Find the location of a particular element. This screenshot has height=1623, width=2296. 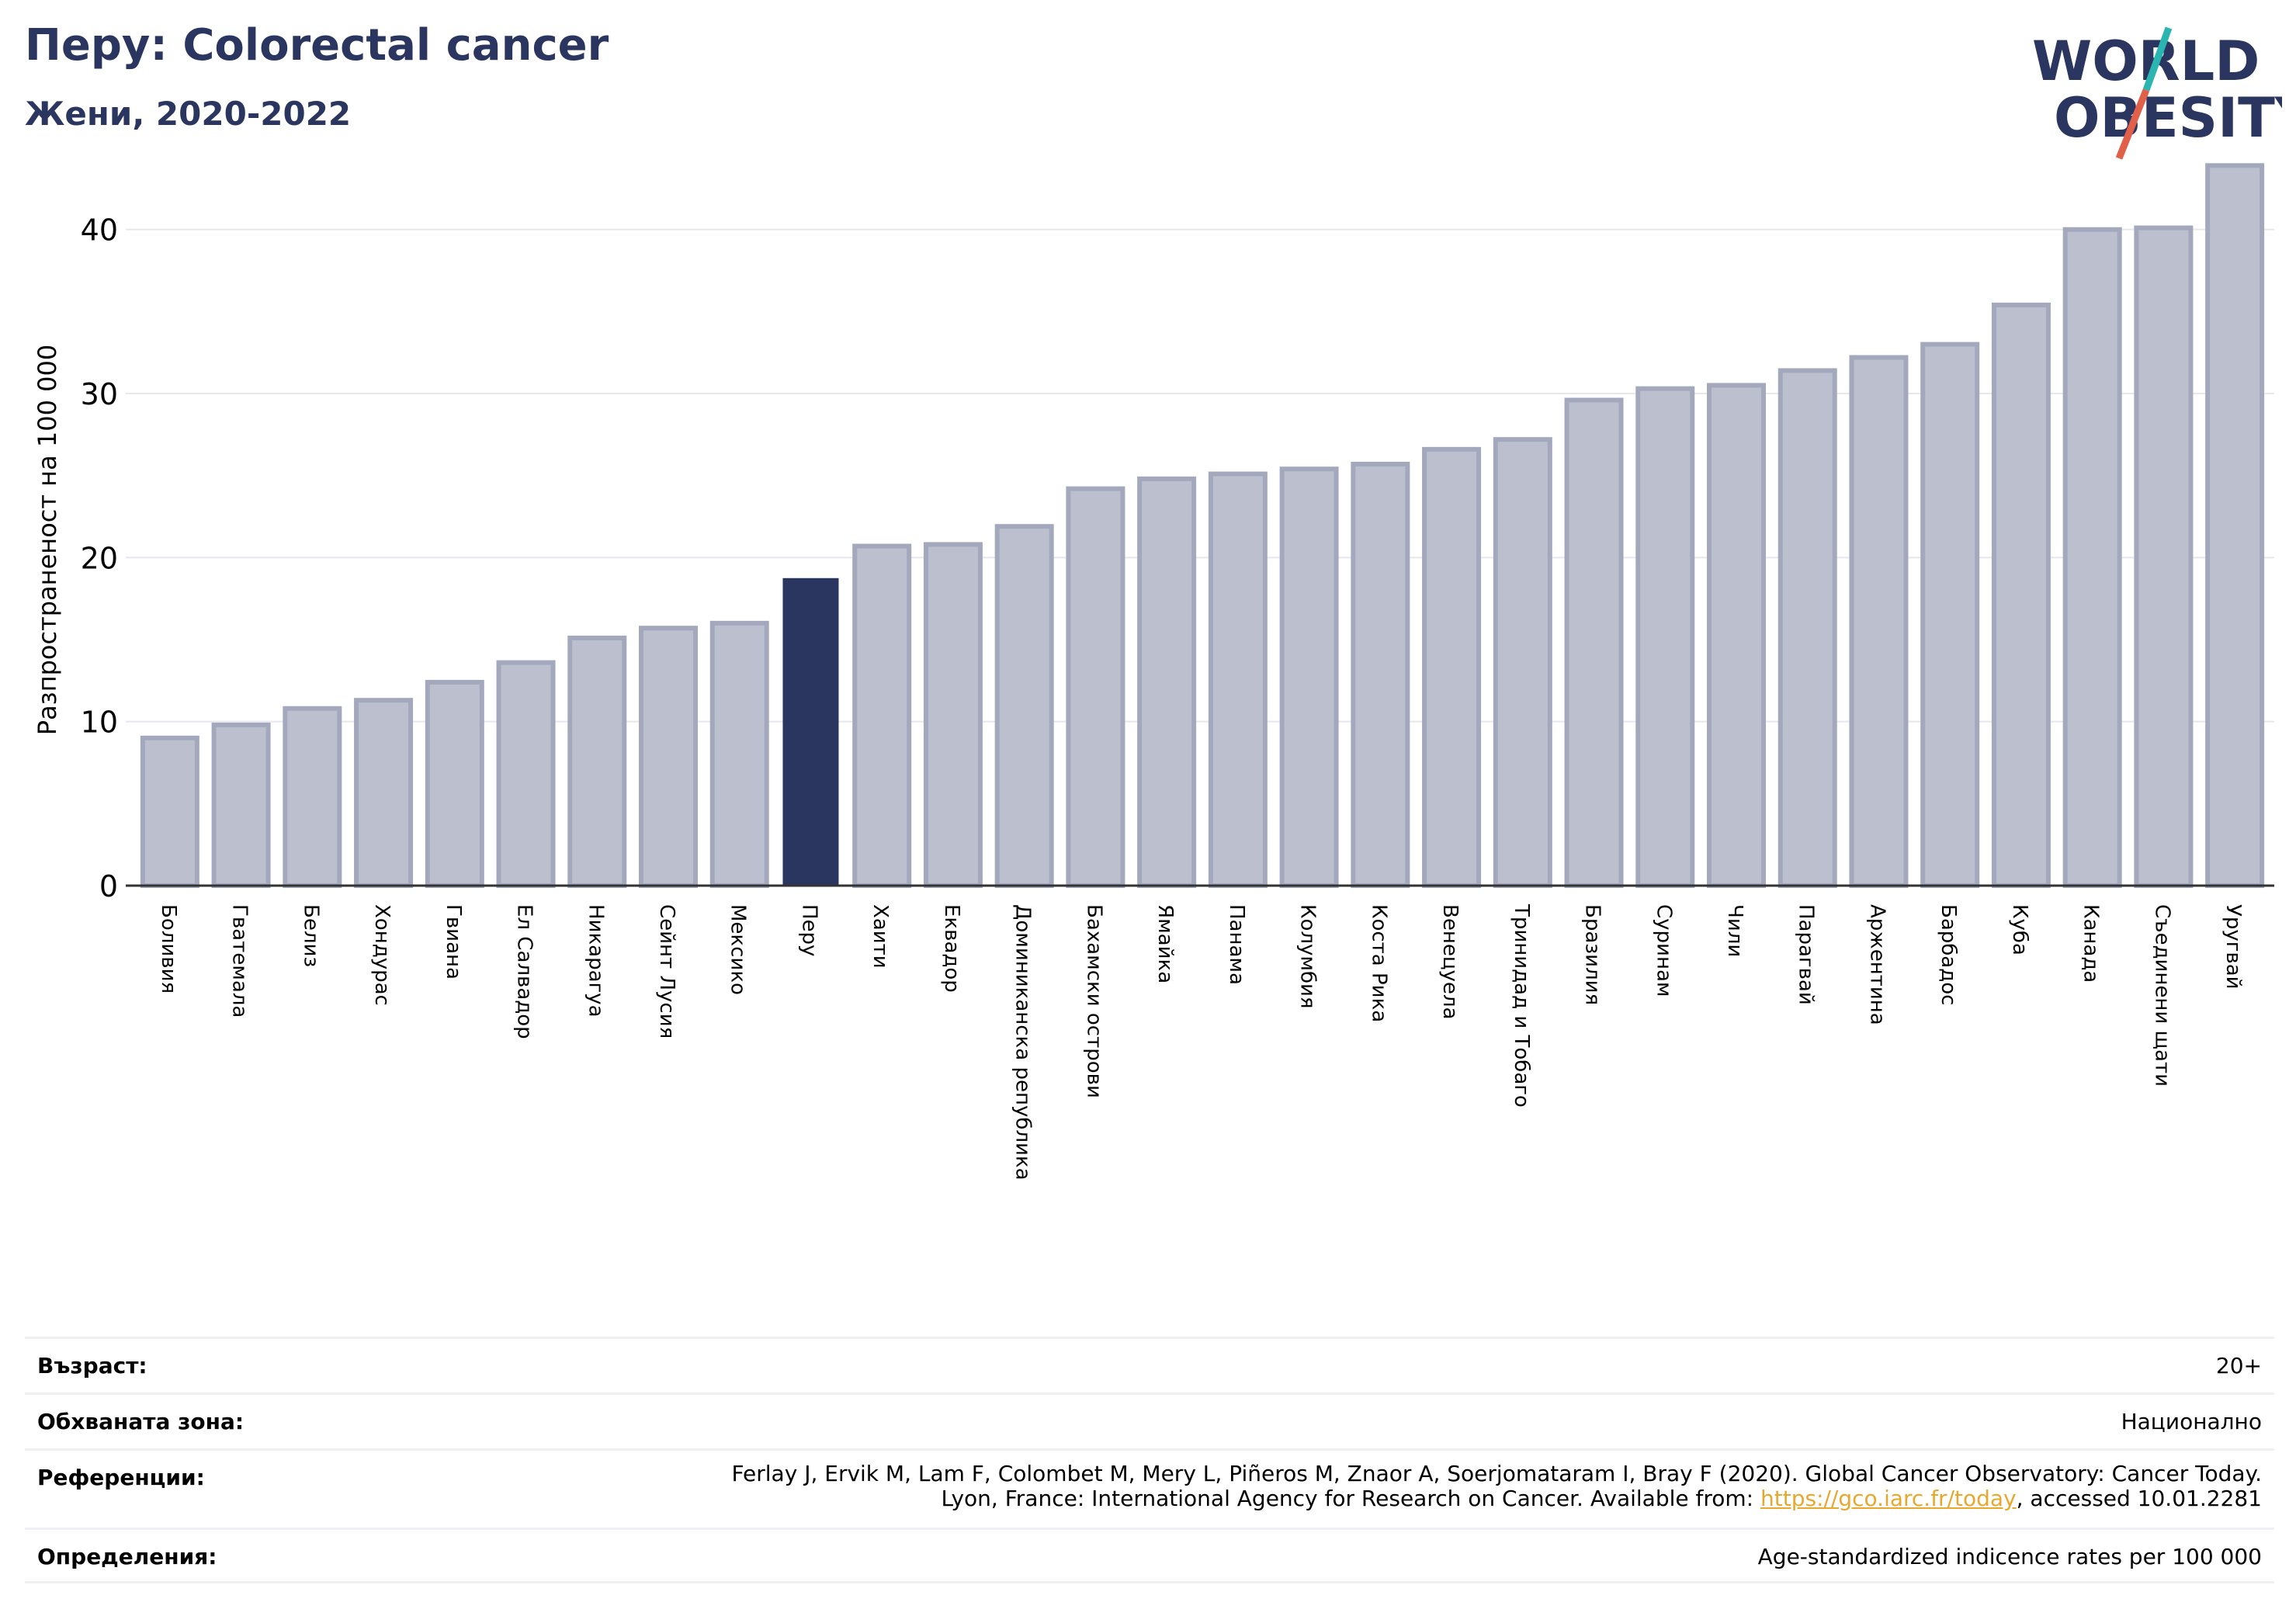

x-tick-label: Уругвай is located at coordinates (2233, 947).